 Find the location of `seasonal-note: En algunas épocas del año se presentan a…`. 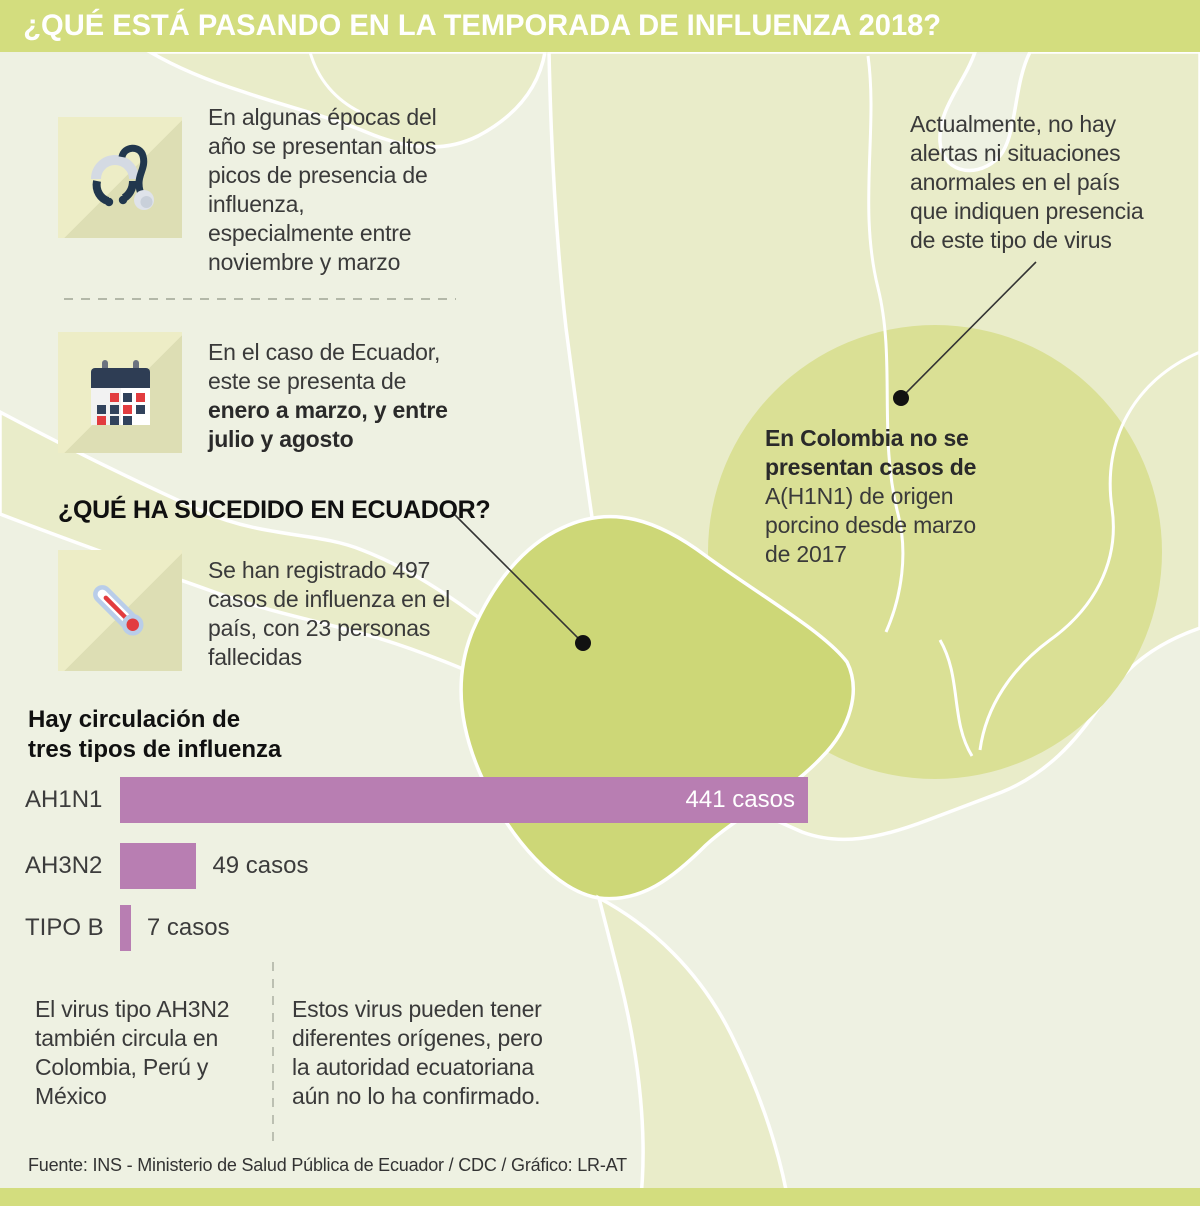

seasonal-note: En algunas épocas del año se presentan a… is located at coordinates (322, 189).